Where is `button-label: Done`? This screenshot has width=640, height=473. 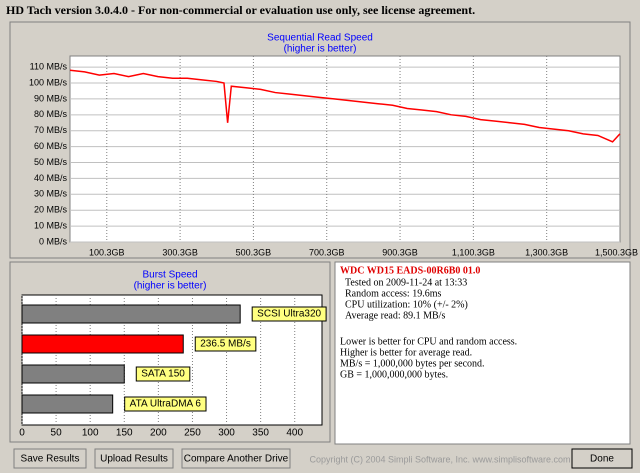
button-label: Done is located at coordinates (602, 459).